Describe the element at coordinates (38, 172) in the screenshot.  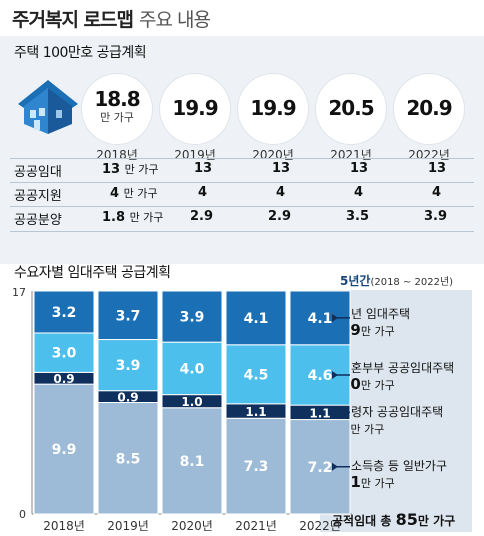
I see `row-label: 공공임대` at that location.